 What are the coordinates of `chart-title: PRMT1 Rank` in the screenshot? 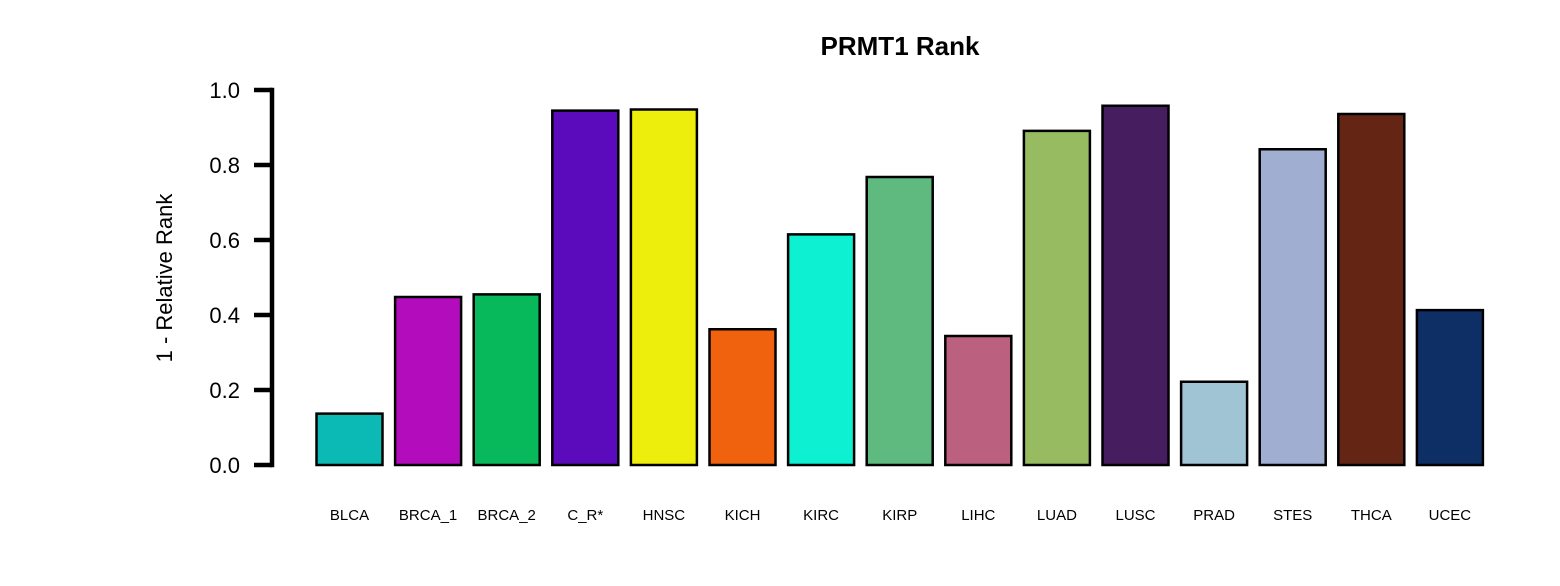 It's located at (900, 46).